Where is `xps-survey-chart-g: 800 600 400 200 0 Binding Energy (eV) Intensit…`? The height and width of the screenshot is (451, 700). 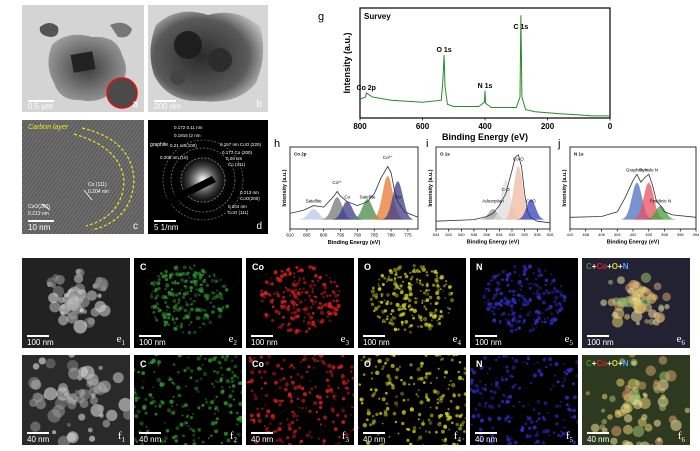 xps-survey-chart-g: 800 600 400 200 0 Binding Energy (eV) Intensit… is located at coordinates (465, 74).